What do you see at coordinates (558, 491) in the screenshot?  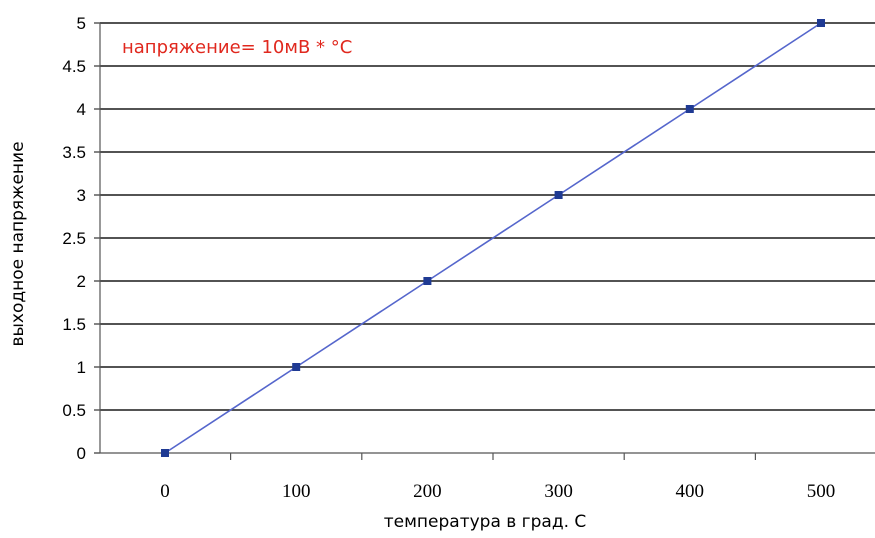 I see `x-tick-label-3: 300` at bounding box center [558, 491].